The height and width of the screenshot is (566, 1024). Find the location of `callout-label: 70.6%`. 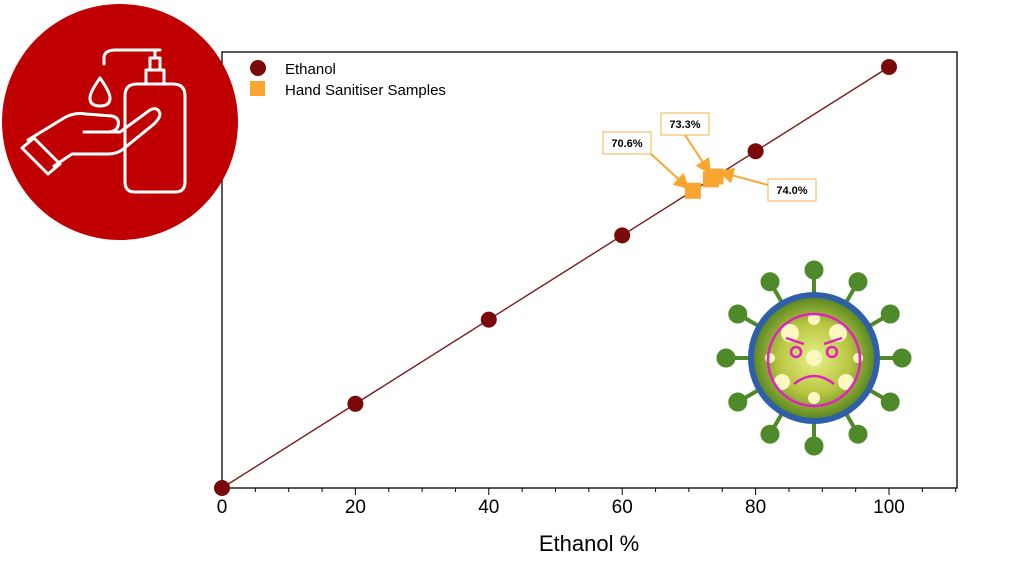

callout-label: 70.6% is located at coordinates (626, 144).